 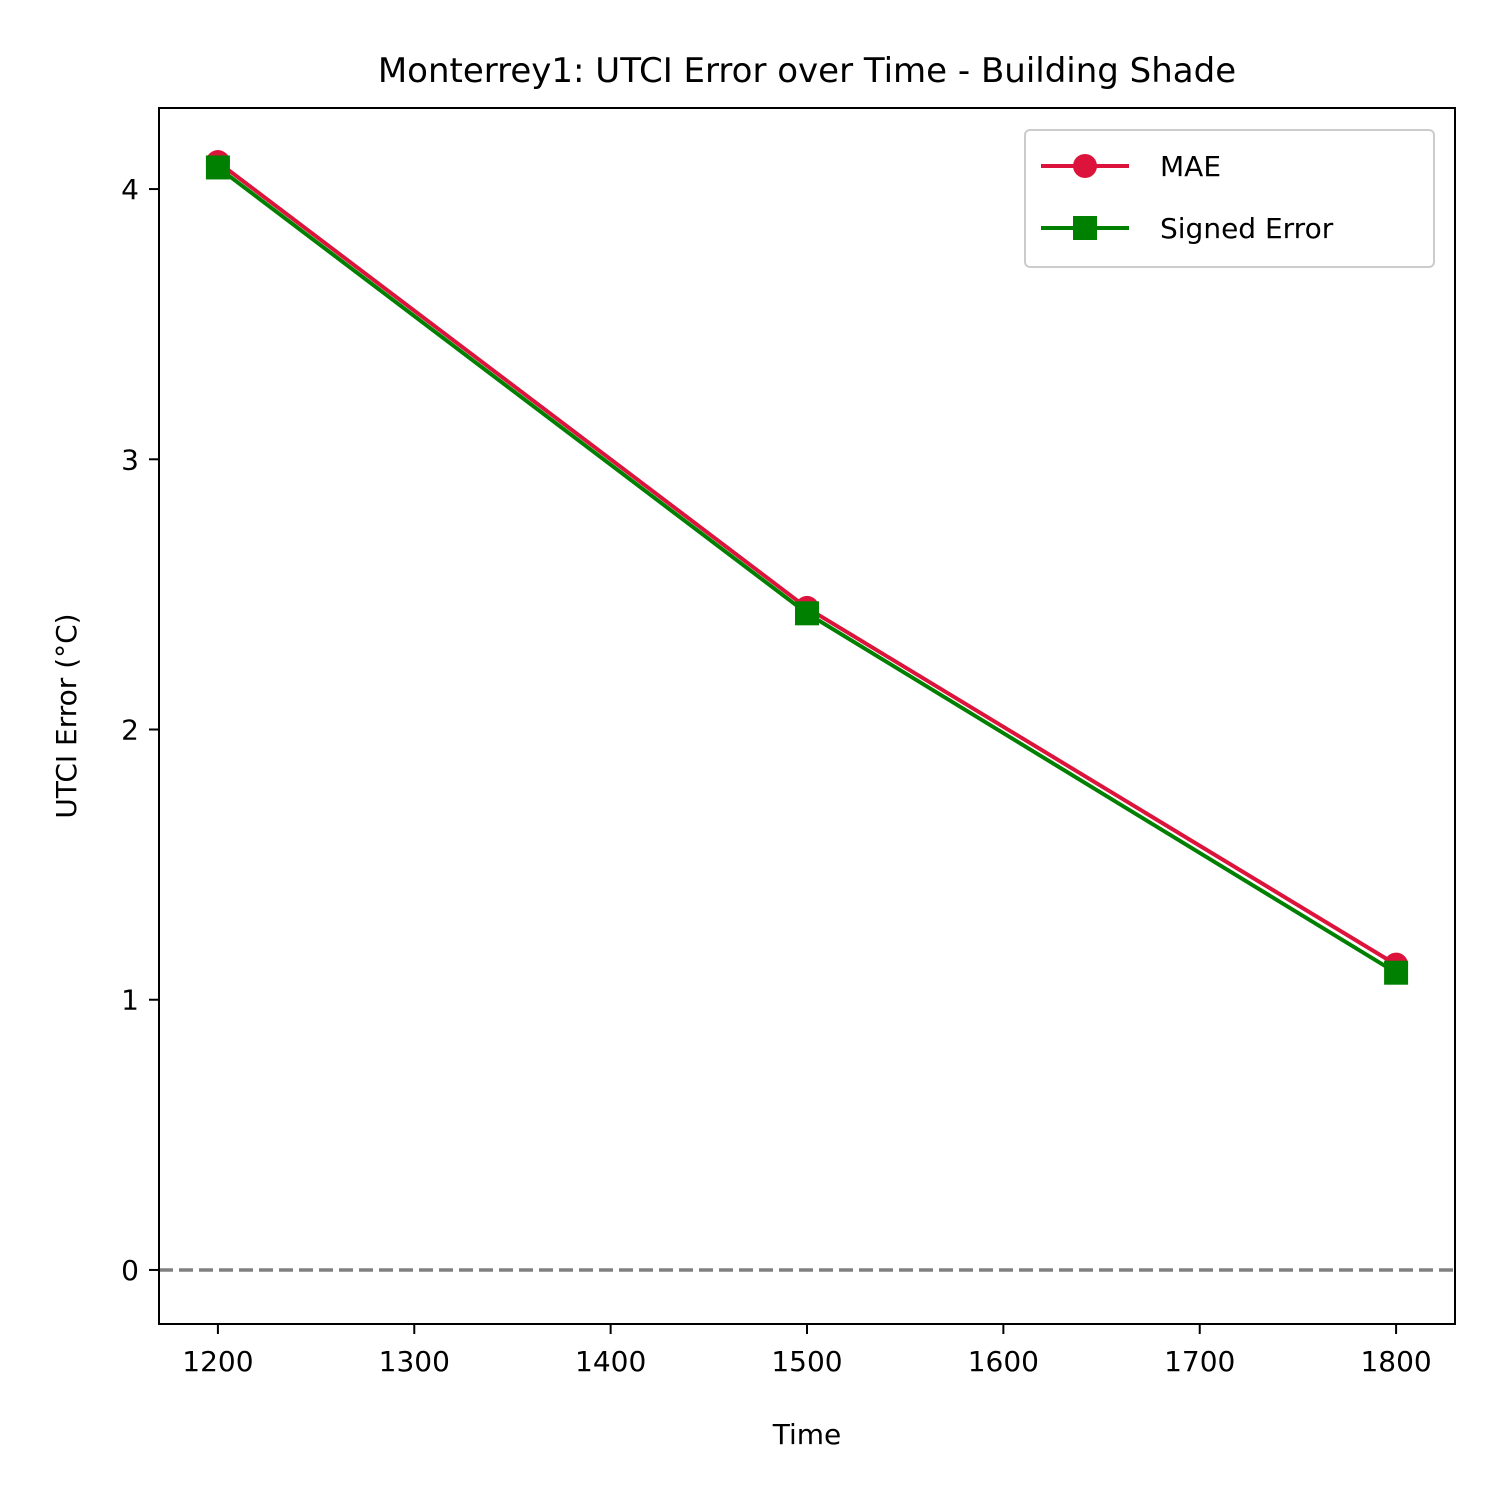 I want to click on x-tick-label: 1500, so click(x=806, y=1361).